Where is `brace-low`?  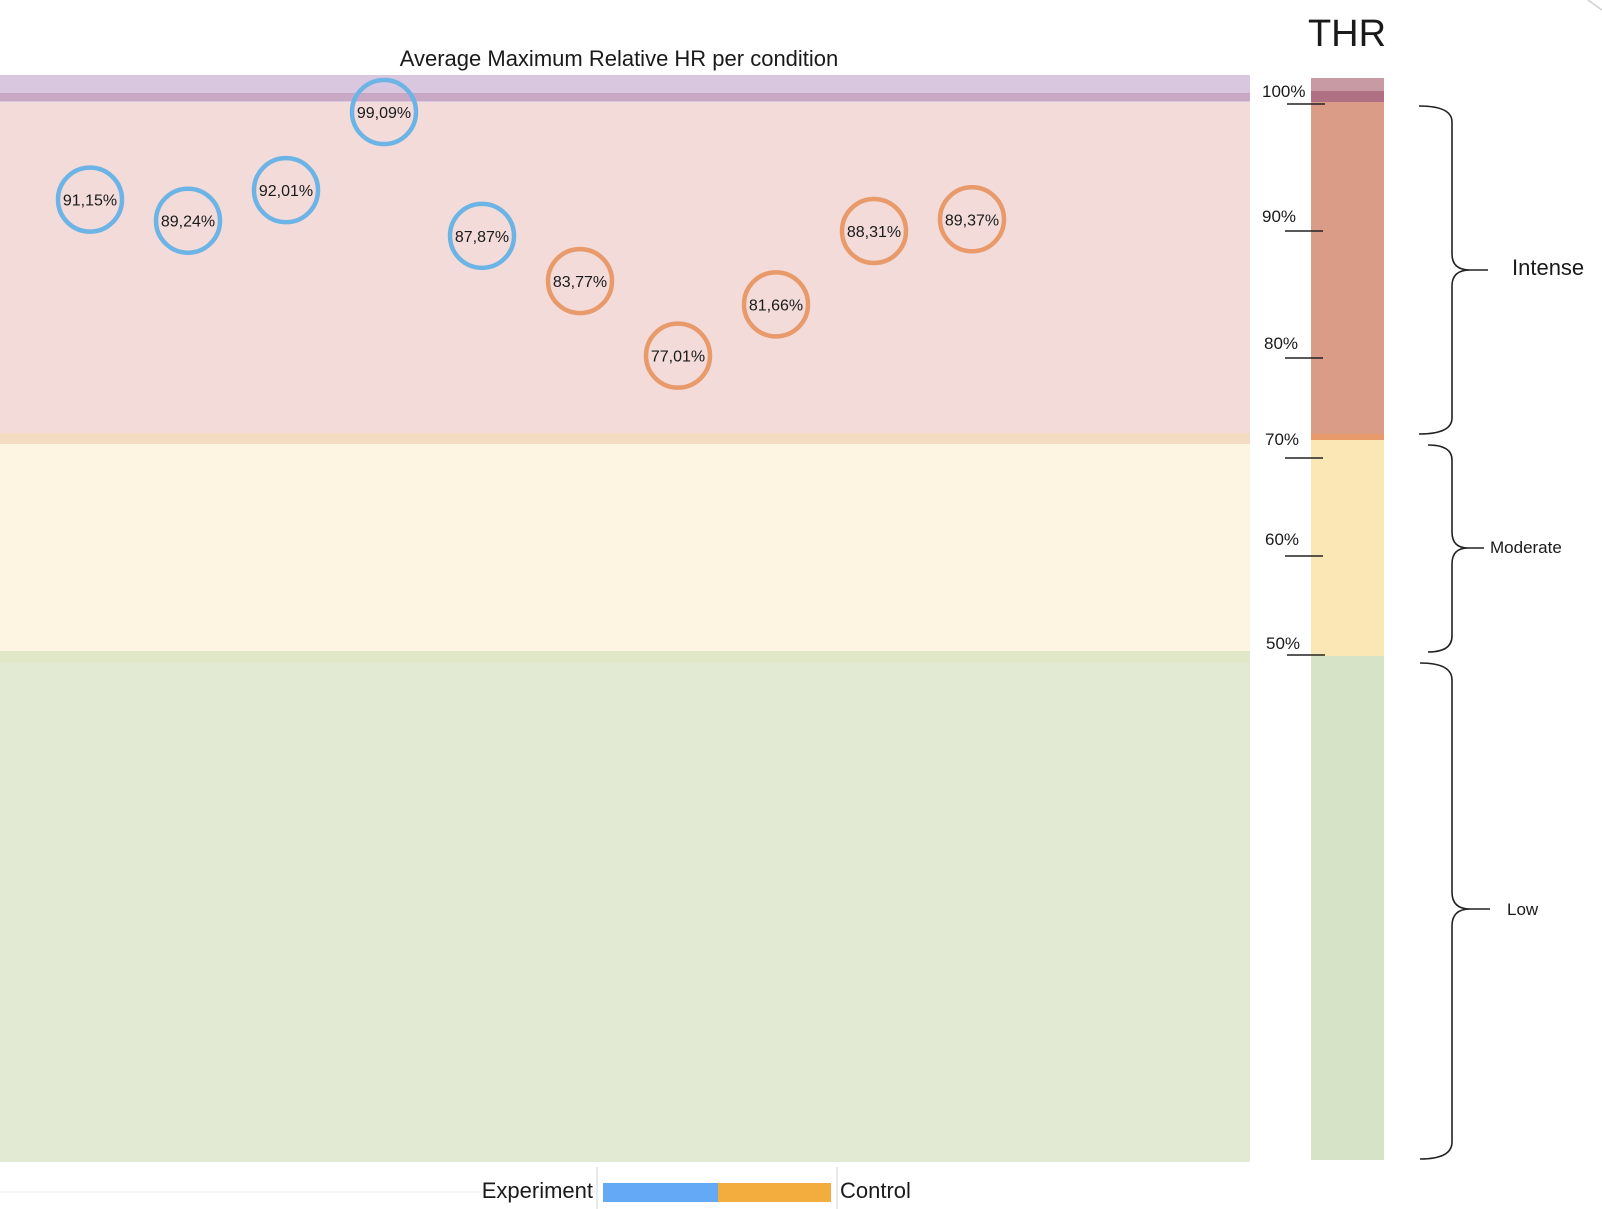
brace-low is located at coordinates (1454, 911).